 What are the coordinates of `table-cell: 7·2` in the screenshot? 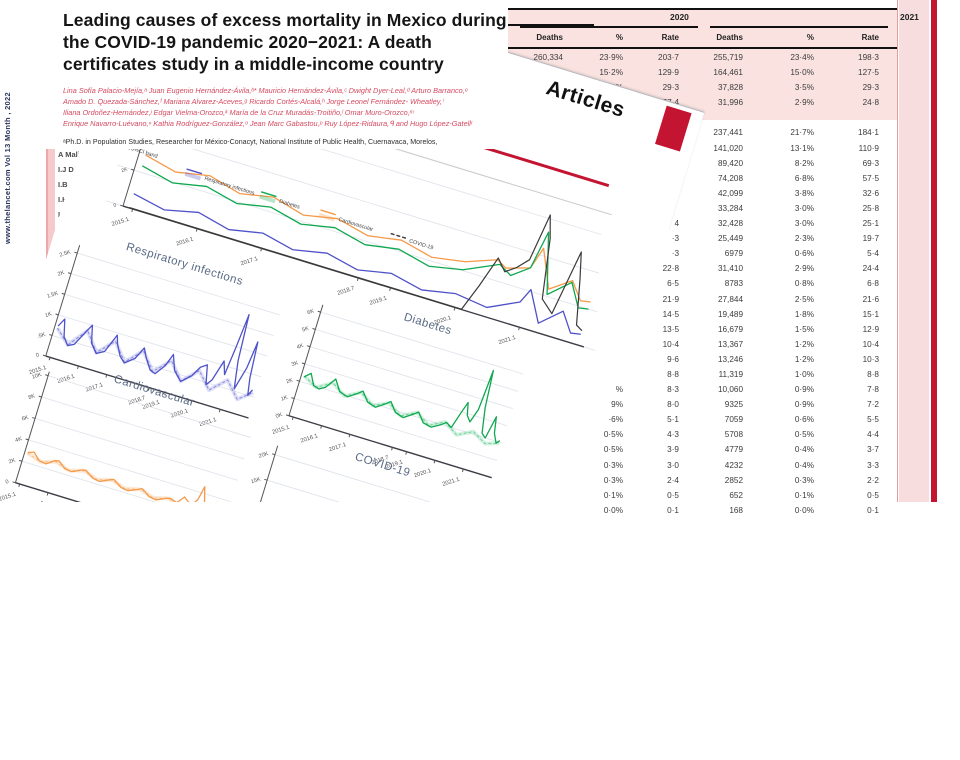 It's located at (873, 405).